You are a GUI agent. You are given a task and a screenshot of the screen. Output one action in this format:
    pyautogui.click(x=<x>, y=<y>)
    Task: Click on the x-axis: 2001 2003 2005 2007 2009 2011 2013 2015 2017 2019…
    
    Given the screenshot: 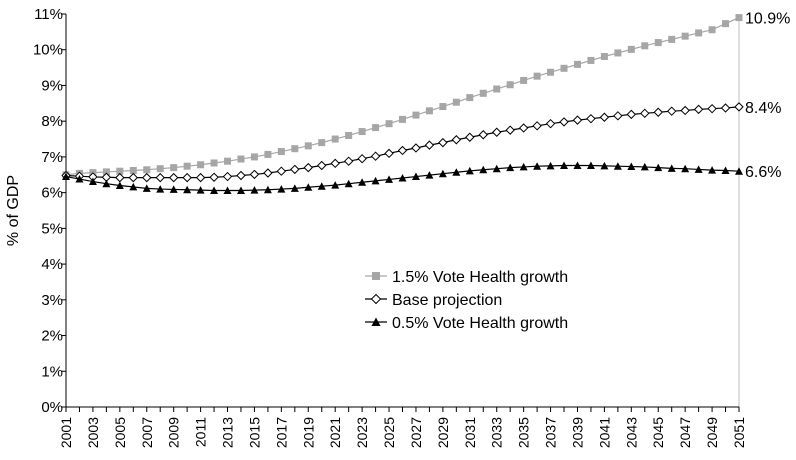 What is the action you would take?
    pyautogui.click(x=402, y=427)
    